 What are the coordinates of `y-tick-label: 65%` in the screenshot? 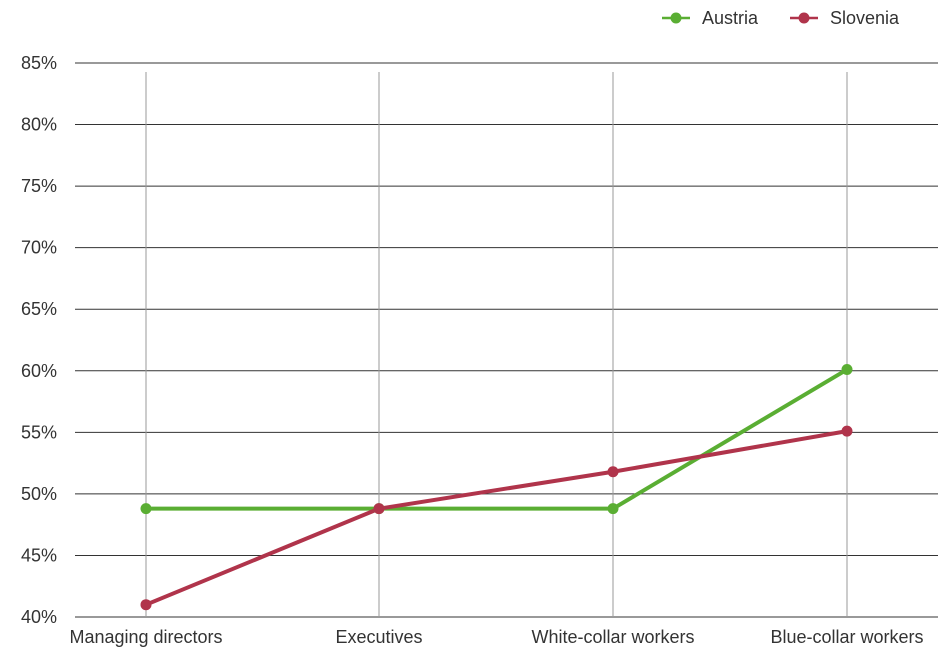 It's located at (39, 309).